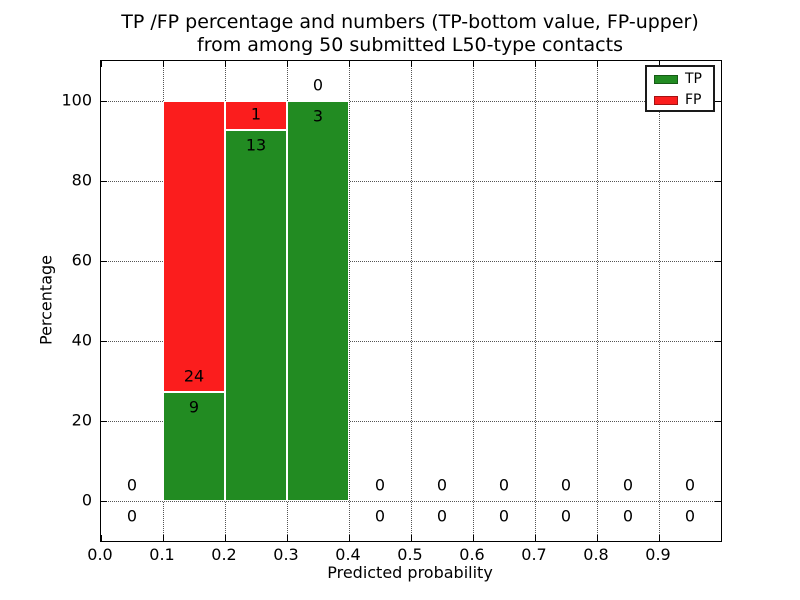  What do you see at coordinates (410, 572) in the screenshot?
I see `x-axis-title: Predicted probability` at bounding box center [410, 572].